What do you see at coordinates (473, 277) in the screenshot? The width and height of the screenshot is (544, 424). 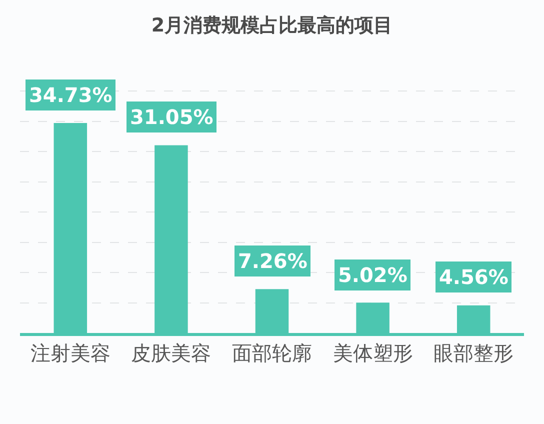 I see `data-label: 4.56%` at bounding box center [473, 277].